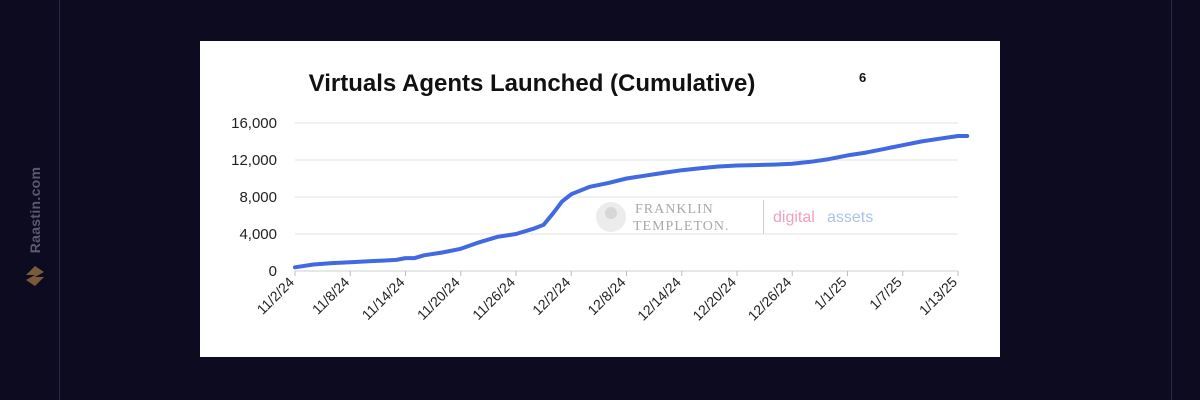 The height and width of the screenshot is (400, 1200). I want to click on brand-text: Raastin.com, so click(35, 210).